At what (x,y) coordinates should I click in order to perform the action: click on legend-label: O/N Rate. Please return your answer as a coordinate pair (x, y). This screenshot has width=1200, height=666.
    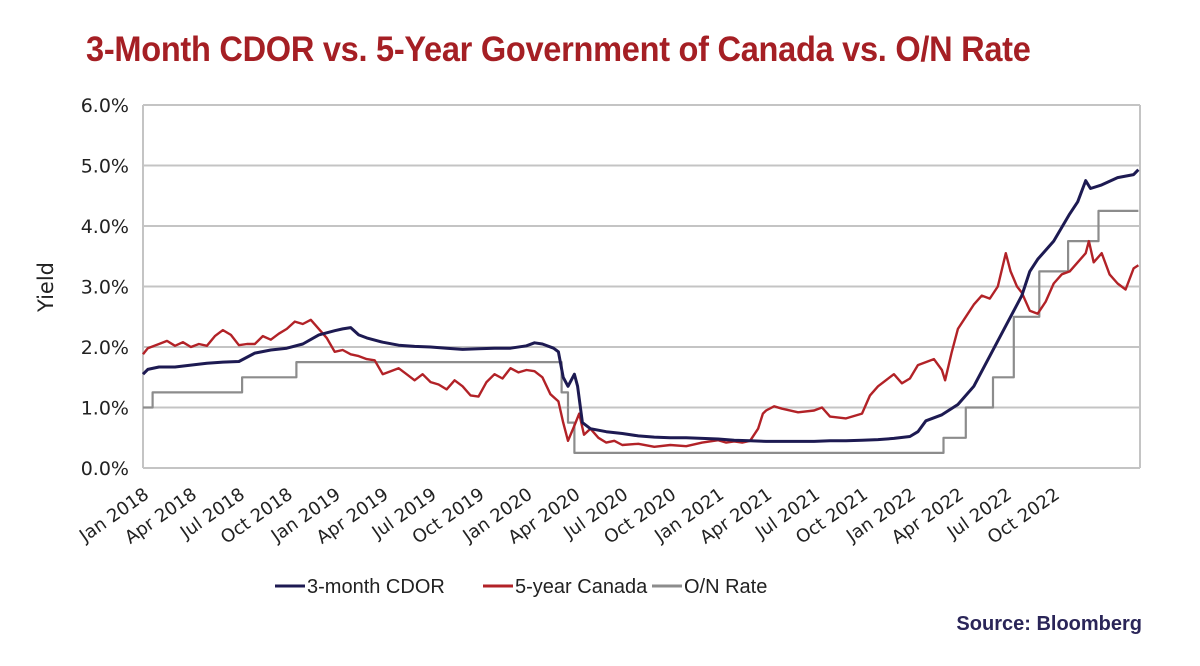
    Looking at the image, I should click on (725, 587).